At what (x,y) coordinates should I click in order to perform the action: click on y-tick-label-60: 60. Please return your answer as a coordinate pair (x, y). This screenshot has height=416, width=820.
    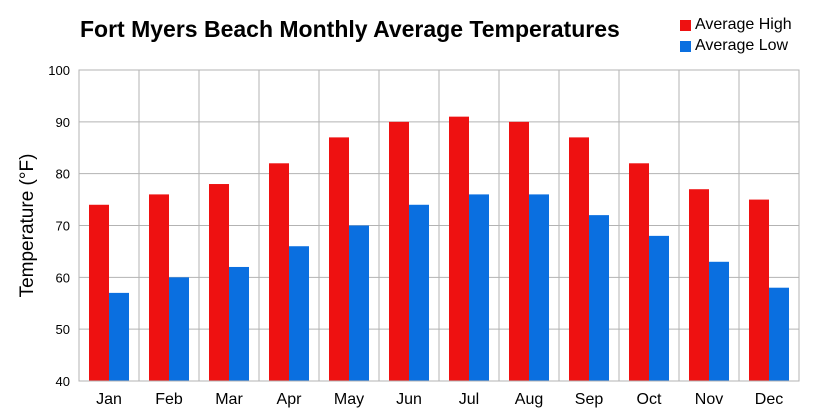
    Looking at the image, I should click on (63, 277).